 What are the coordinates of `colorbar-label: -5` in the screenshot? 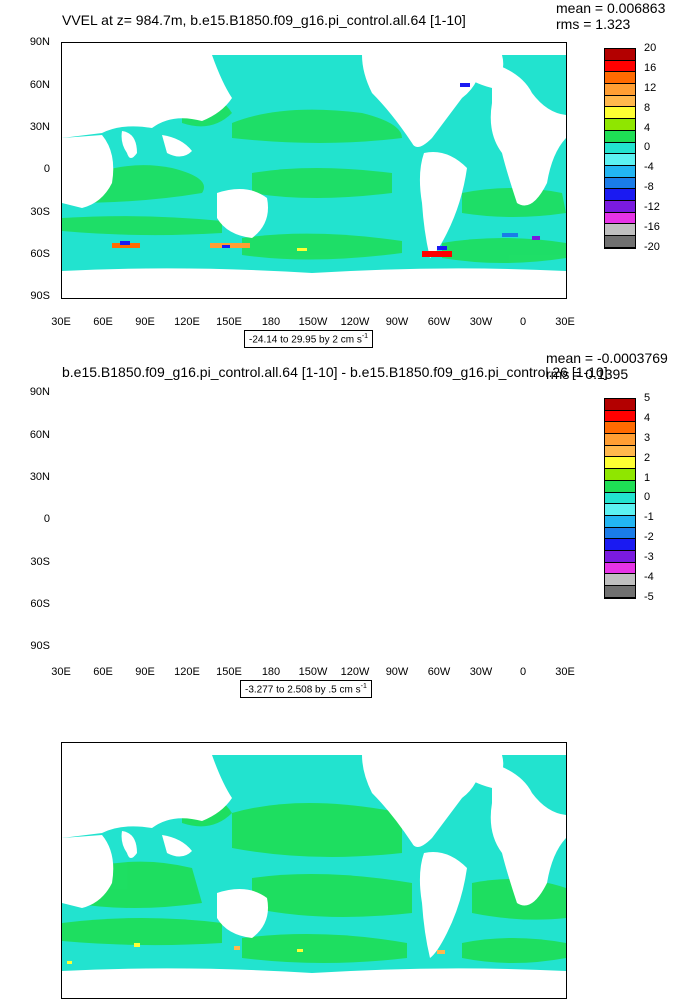 It's located at (649, 596).